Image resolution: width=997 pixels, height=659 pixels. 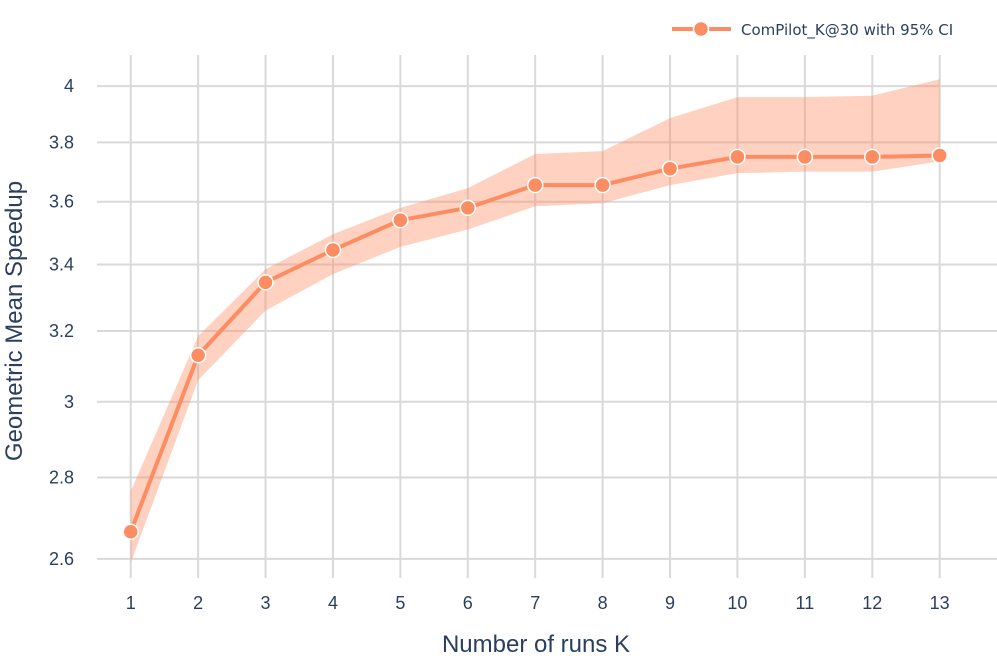 I want to click on x-tick-label: 10, so click(x=737, y=603).